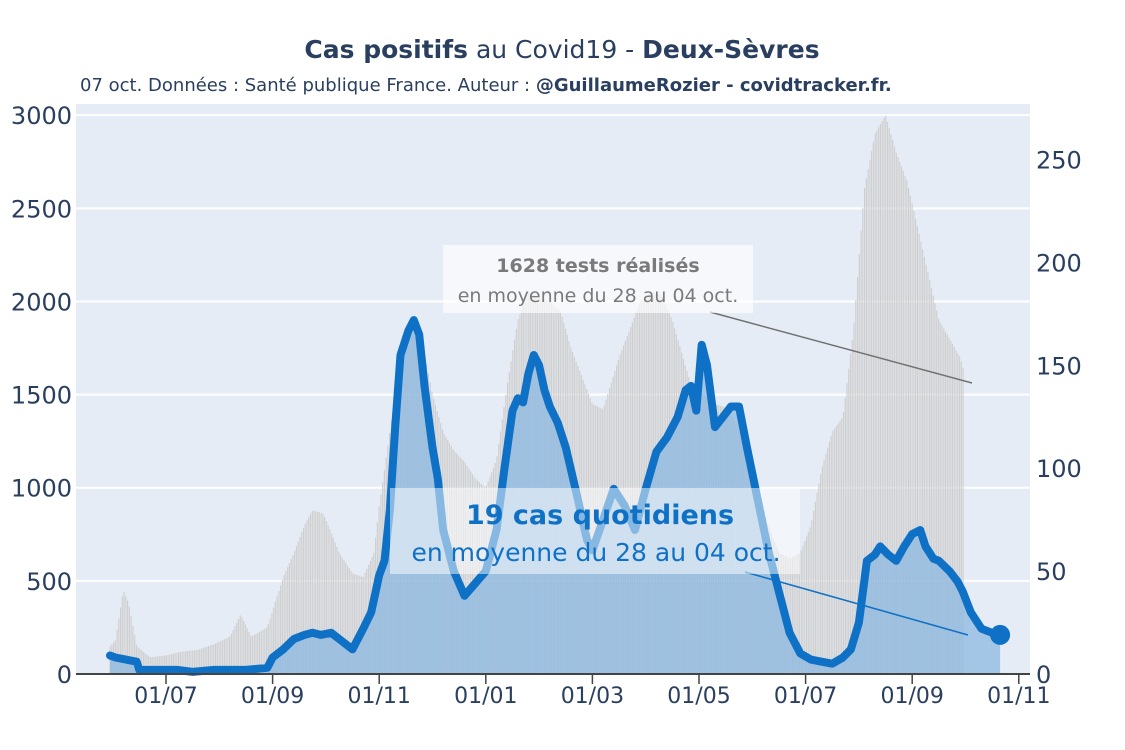 The width and height of the screenshot is (1125, 750). I want to click on chart-title-part1: Cas positifs, so click(386, 49).